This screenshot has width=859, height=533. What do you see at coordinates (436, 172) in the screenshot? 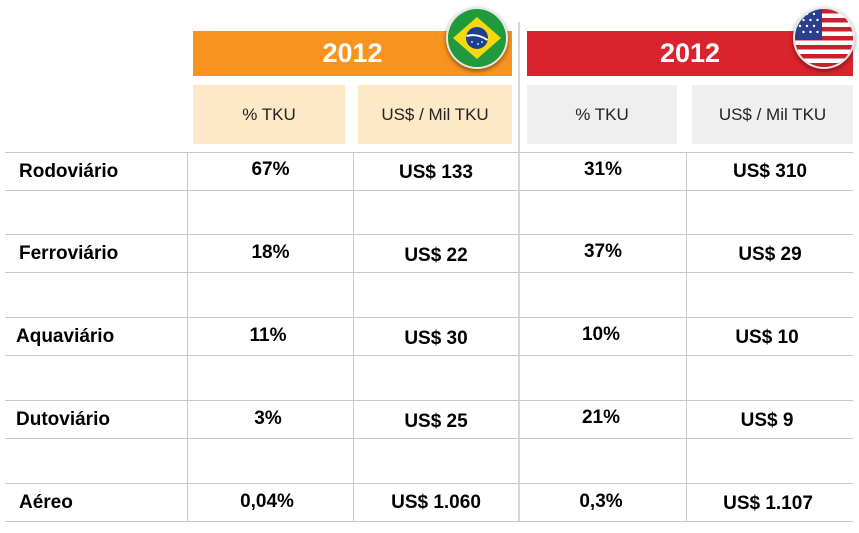
I see `brazil-cost-value: US$ 133` at bounding box center [436, 172].